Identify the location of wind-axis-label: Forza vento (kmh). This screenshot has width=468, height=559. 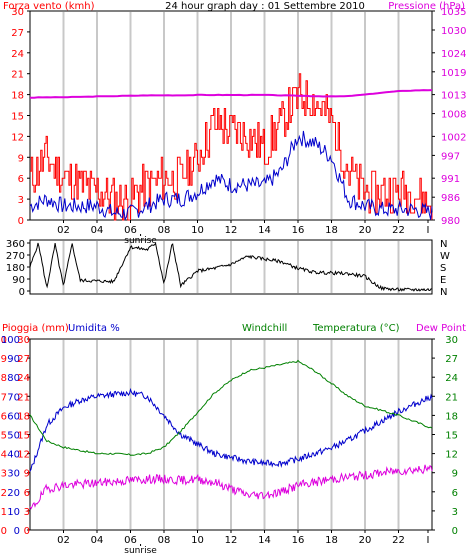
(49, 6).